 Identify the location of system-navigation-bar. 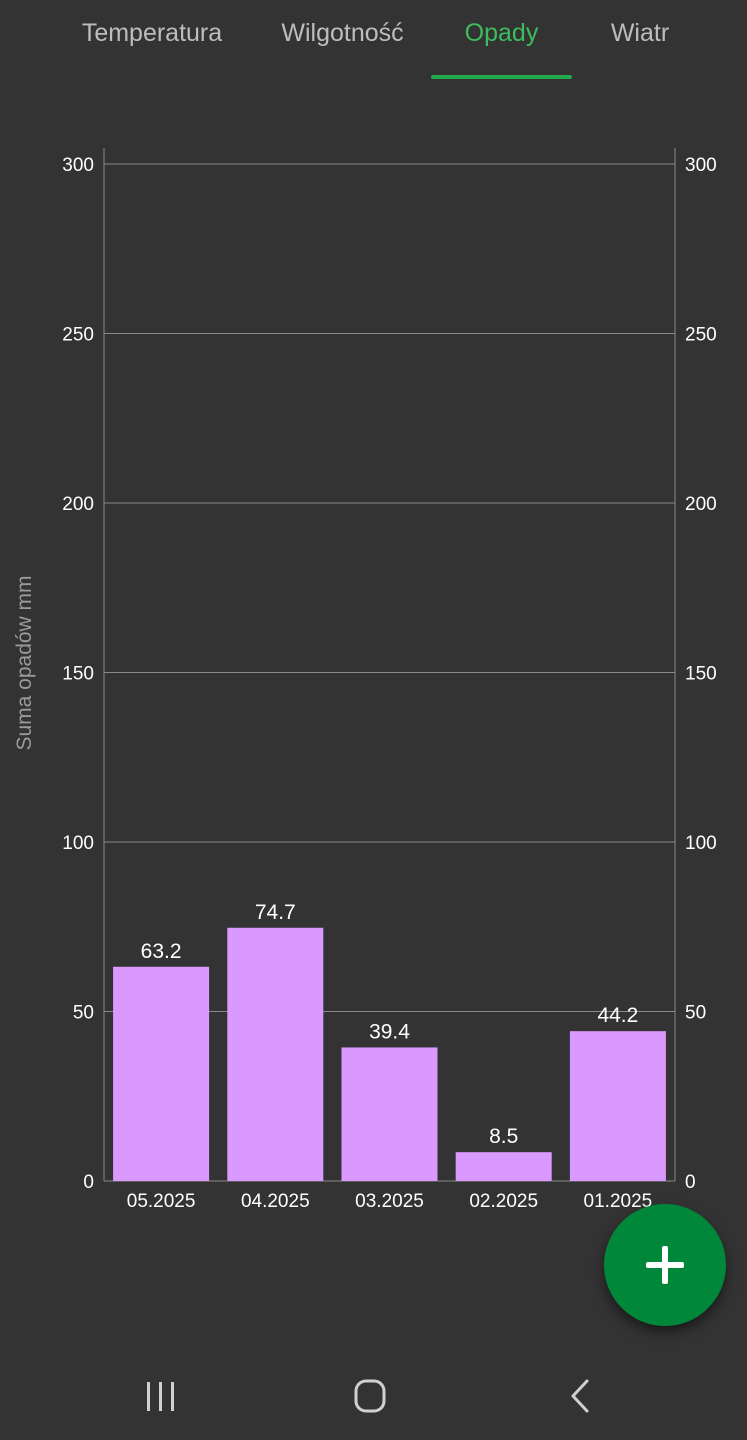
(373, 1395).